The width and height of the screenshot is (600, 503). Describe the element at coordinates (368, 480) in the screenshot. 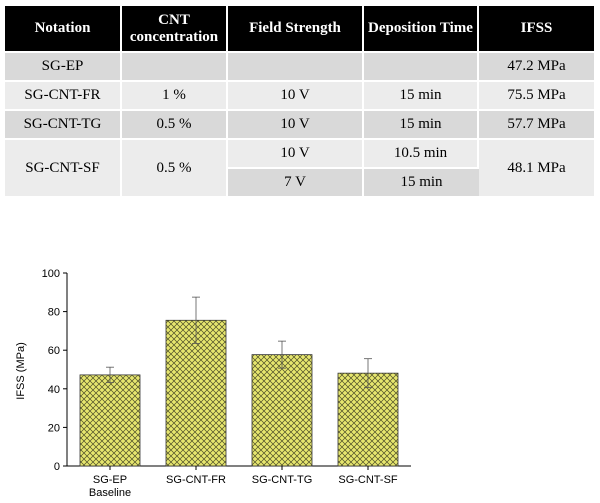

I see `x-tick-label: SG-CNT-SF` at that location.